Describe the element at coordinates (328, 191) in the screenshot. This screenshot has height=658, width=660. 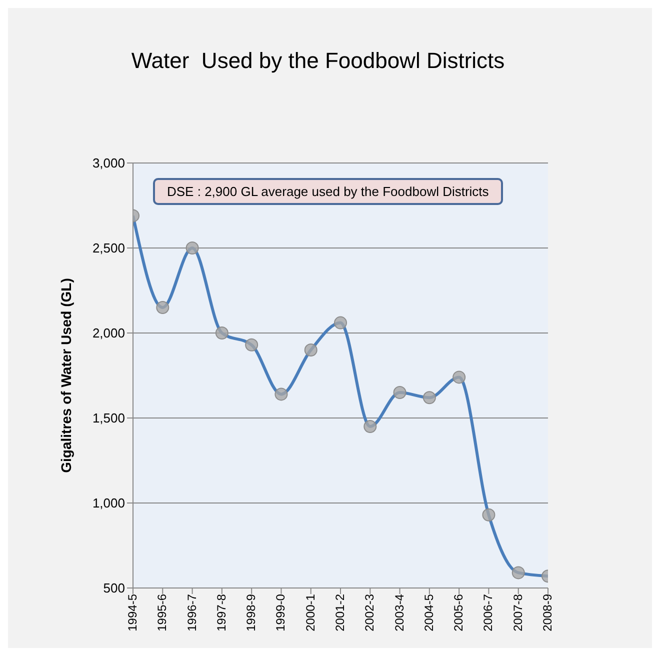
I see `annotation: DSE : 2,900 GL average used by the Foodbowl Districts` at that location.